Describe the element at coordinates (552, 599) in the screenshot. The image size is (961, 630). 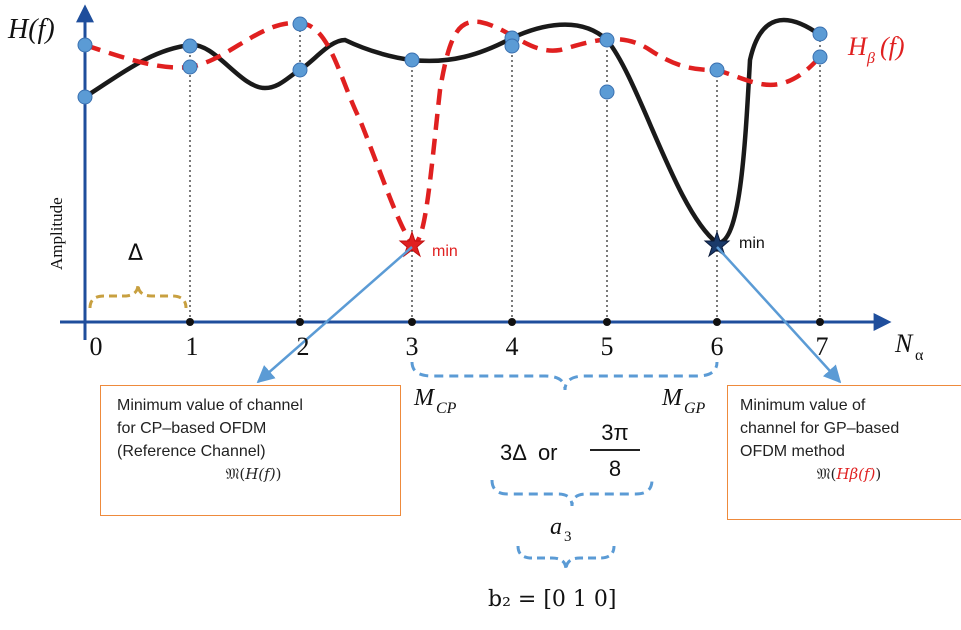
I see `b-equation: b₂ = [0 1 0]` at that location.